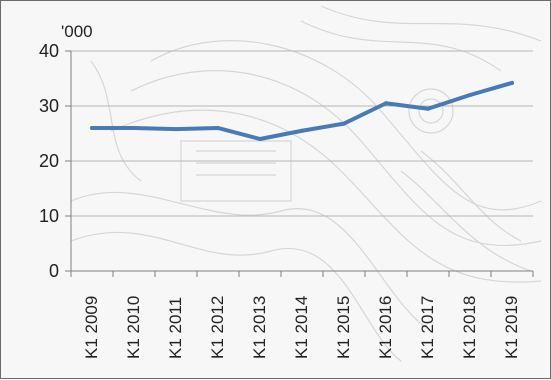 The height and width of the screenshot is (380, 551). Describe the element at coordinates (427, 327) in the screenshot. I see `x-tick-label: K1 2017` at that location.